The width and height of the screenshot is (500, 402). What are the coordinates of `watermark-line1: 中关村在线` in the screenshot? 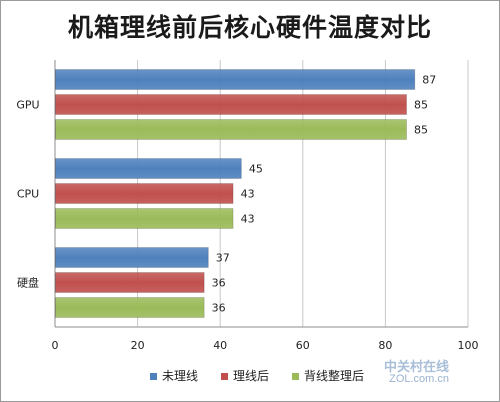 It's located at (417, 366).